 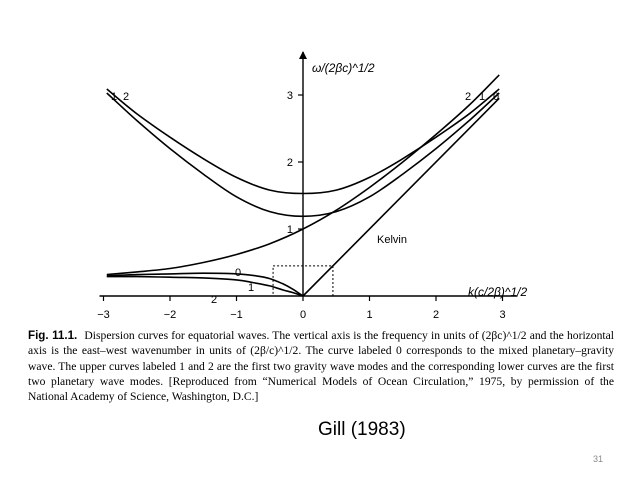 I want to click on curve-label-top-left-2: 2, so click(x=126, y=97).